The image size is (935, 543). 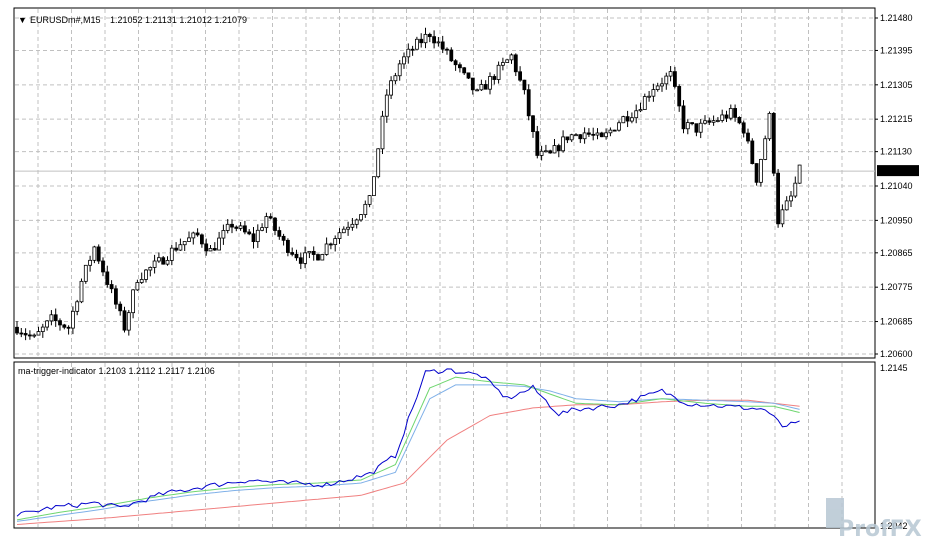 What do you see at coordinates (880, 529) in the screenshot?
I see `watermark-text: ProfFX` at bounding box center [880, 529].